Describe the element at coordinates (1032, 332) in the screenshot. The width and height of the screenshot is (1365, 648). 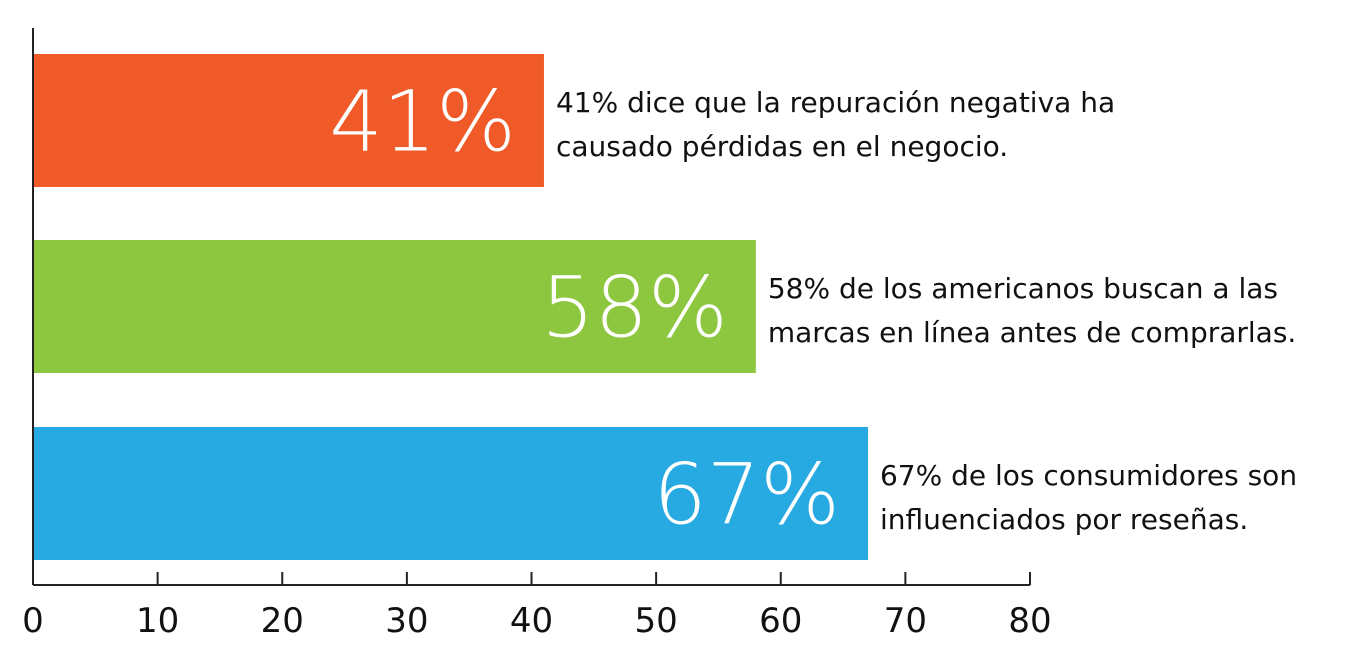
I see `bar-annotation-line: marcas en línea antes de comprarlas.` at that location.